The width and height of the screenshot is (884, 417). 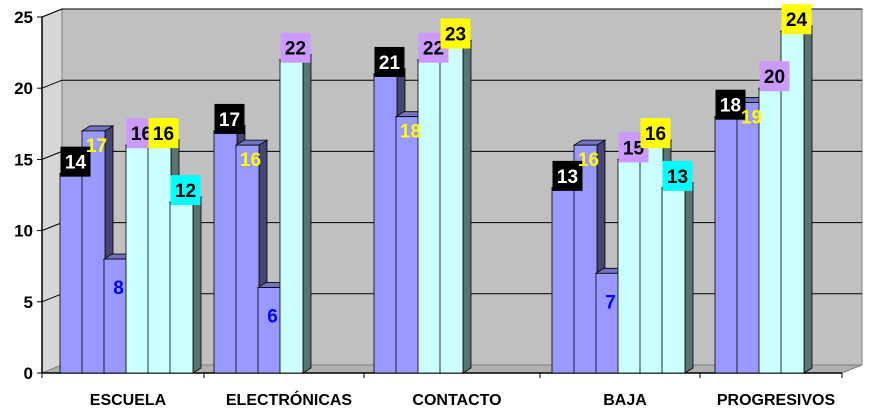 I want to click on data-label: 12, so click(x=185, y=190).